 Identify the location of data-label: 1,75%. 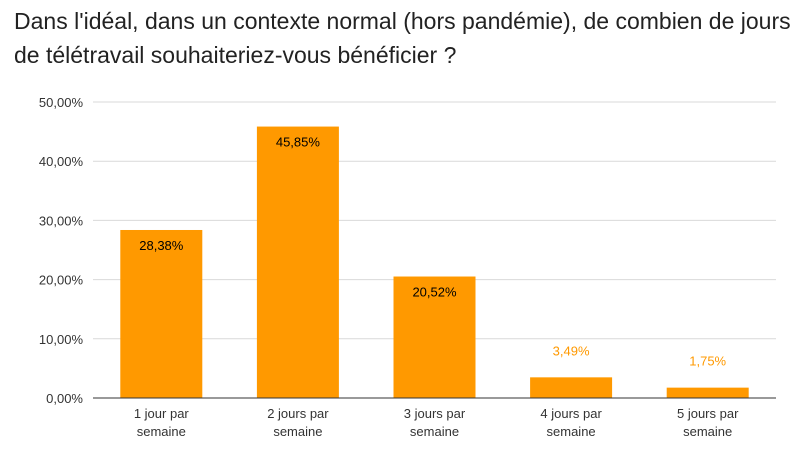
(707, 361).